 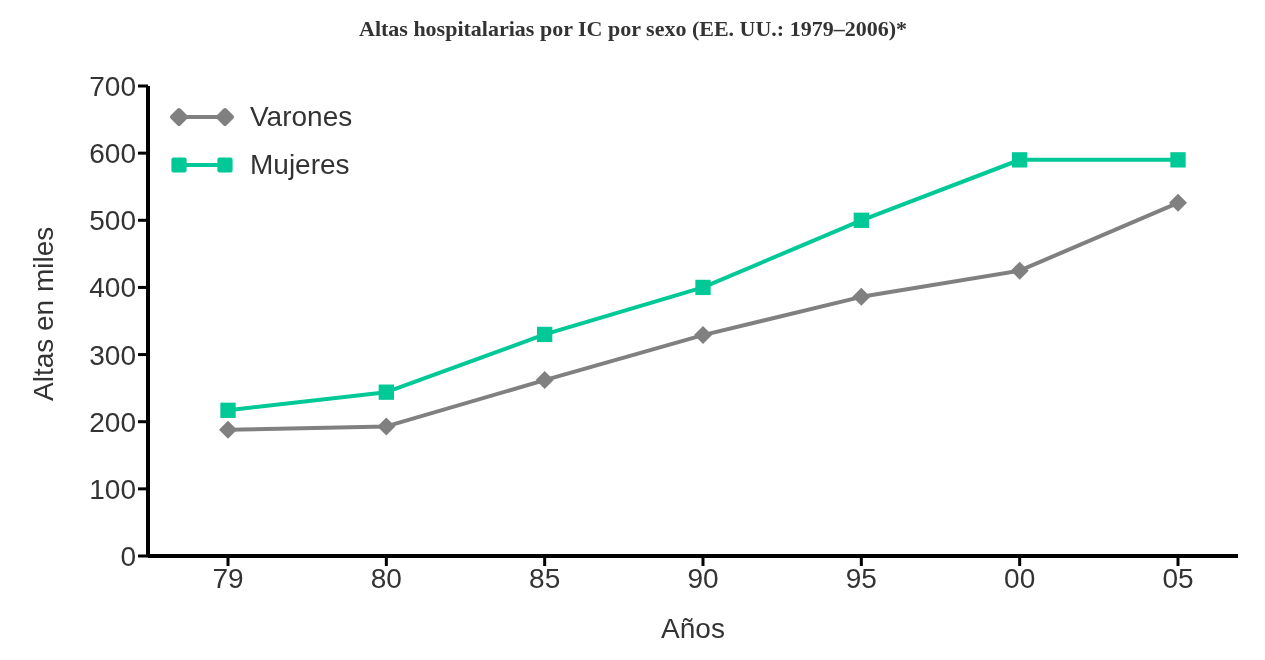 I want to click on x-tick-label: 00, so click(x=1020, y=578).